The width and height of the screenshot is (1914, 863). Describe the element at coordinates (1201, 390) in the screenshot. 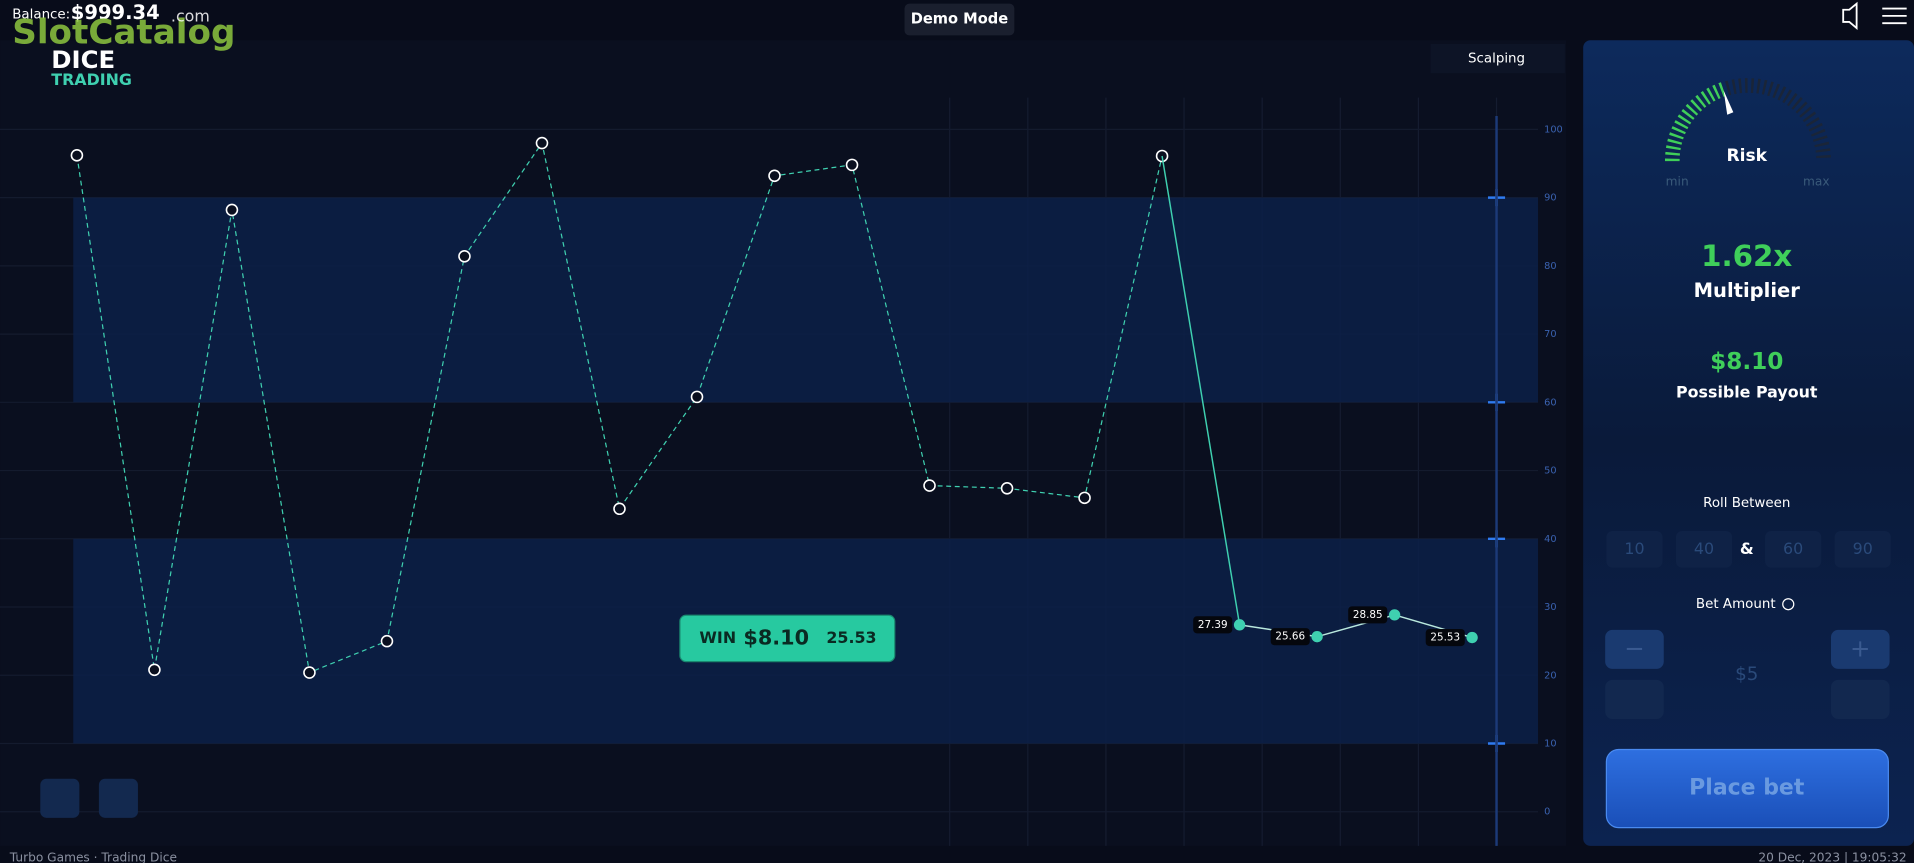

I see `connector` at that location.